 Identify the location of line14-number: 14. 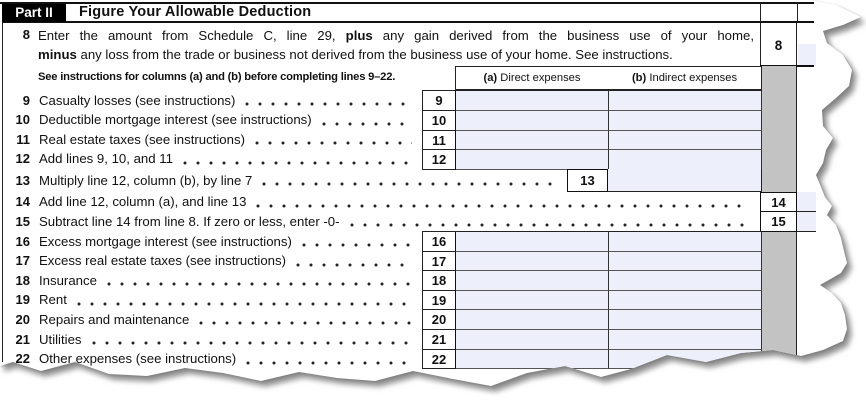
(22, 201).